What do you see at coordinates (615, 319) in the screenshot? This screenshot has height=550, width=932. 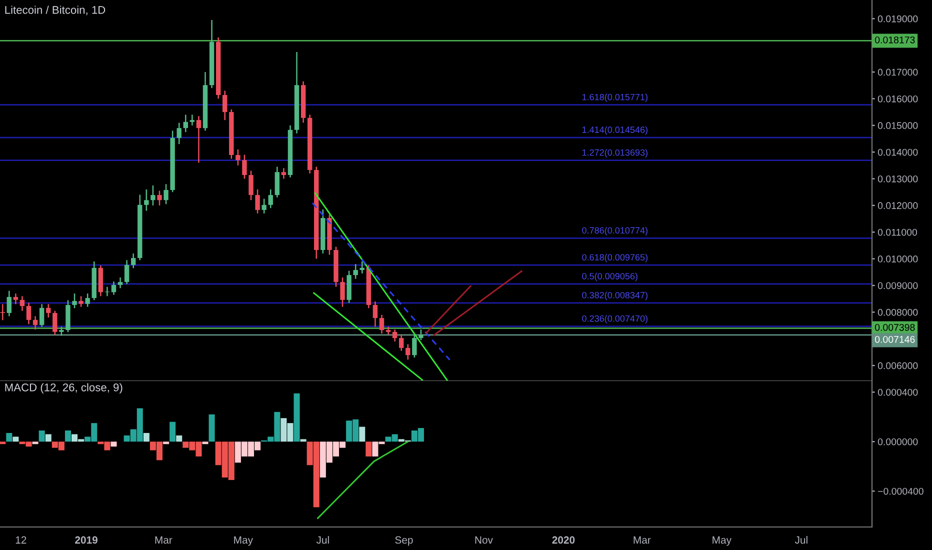 I see `annotation: 0.236(0.007470)` at bounding box center [615, 319].